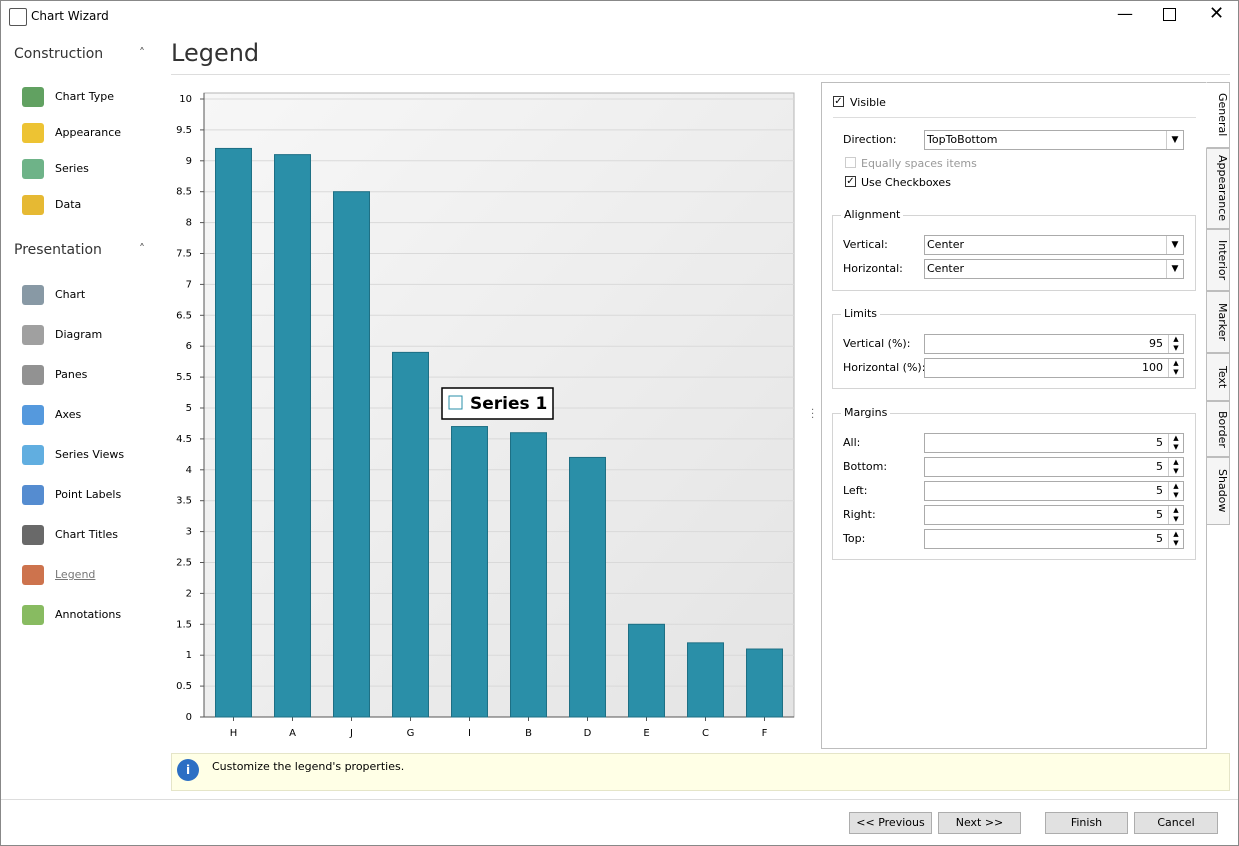 This screenshot has height=846, width=1239. I want to click on tab: Border, so click(1218, 429).